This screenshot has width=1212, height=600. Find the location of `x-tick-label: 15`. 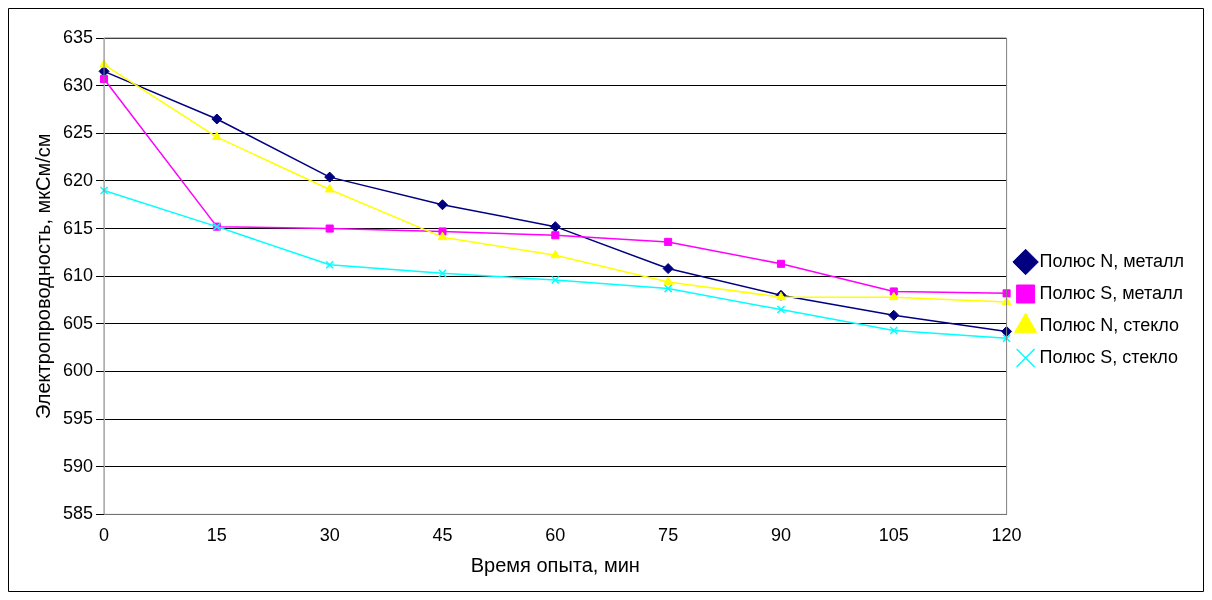

x-tick-label: 15 is located at coordinates (216, 535).